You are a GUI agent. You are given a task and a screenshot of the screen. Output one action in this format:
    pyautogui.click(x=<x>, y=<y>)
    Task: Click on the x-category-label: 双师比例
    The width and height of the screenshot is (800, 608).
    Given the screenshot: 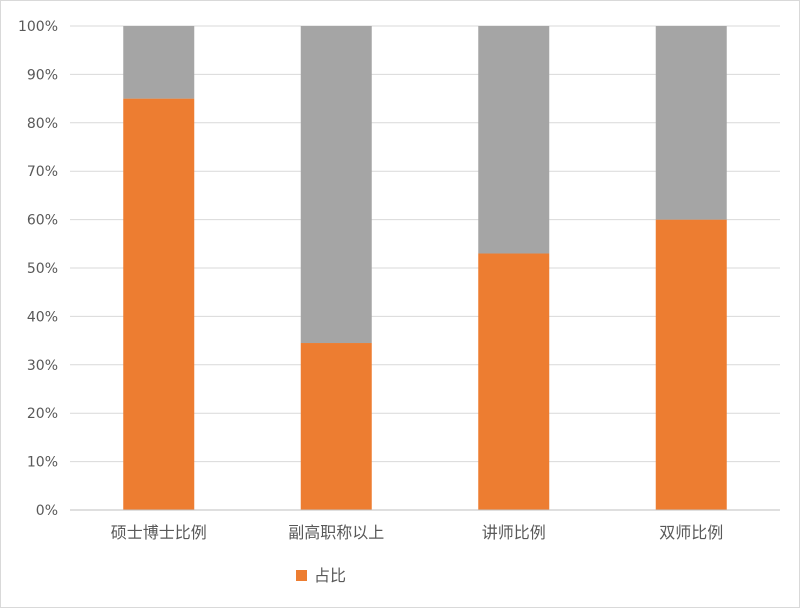 What is the action you would take?
    pyautogui.click(x=691, y=532)
    